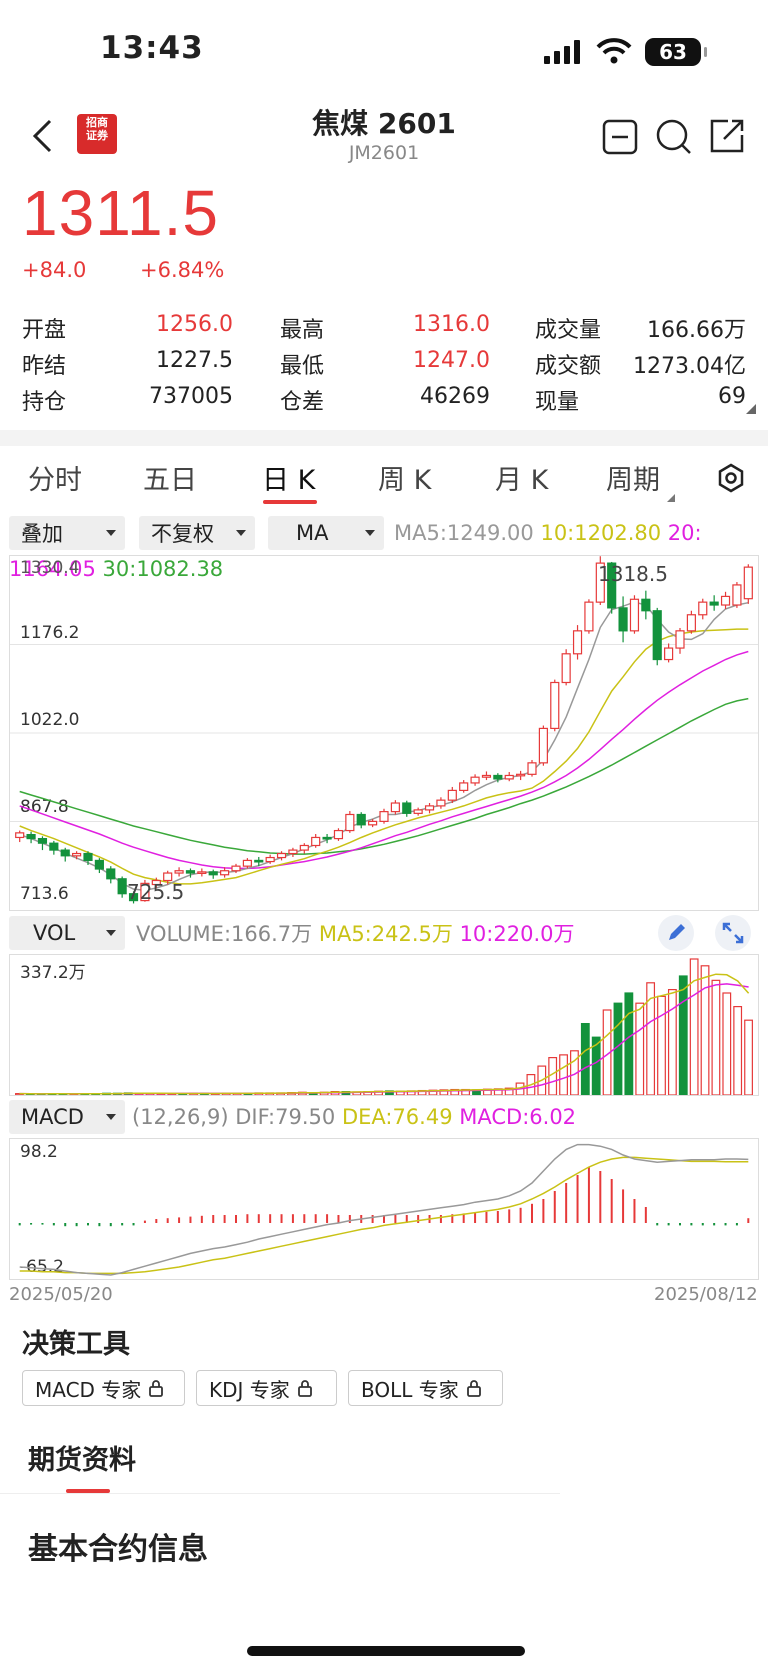  What do you see at coordinates (518, 1117) in the screenshot?
I see `macd-value: MACD:6.02` at bounding box center [518, 1117].